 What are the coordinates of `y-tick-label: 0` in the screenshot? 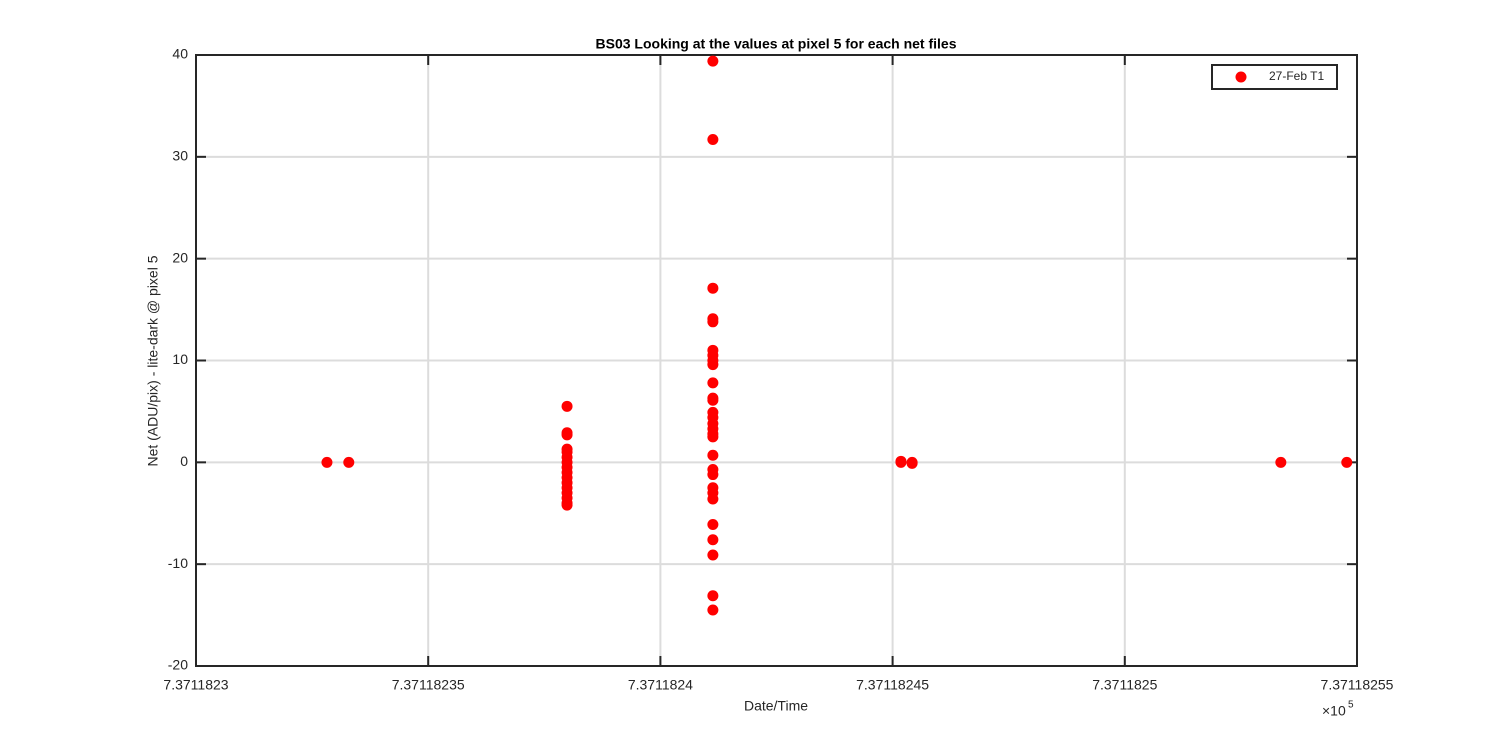 It's located at (184, 461).